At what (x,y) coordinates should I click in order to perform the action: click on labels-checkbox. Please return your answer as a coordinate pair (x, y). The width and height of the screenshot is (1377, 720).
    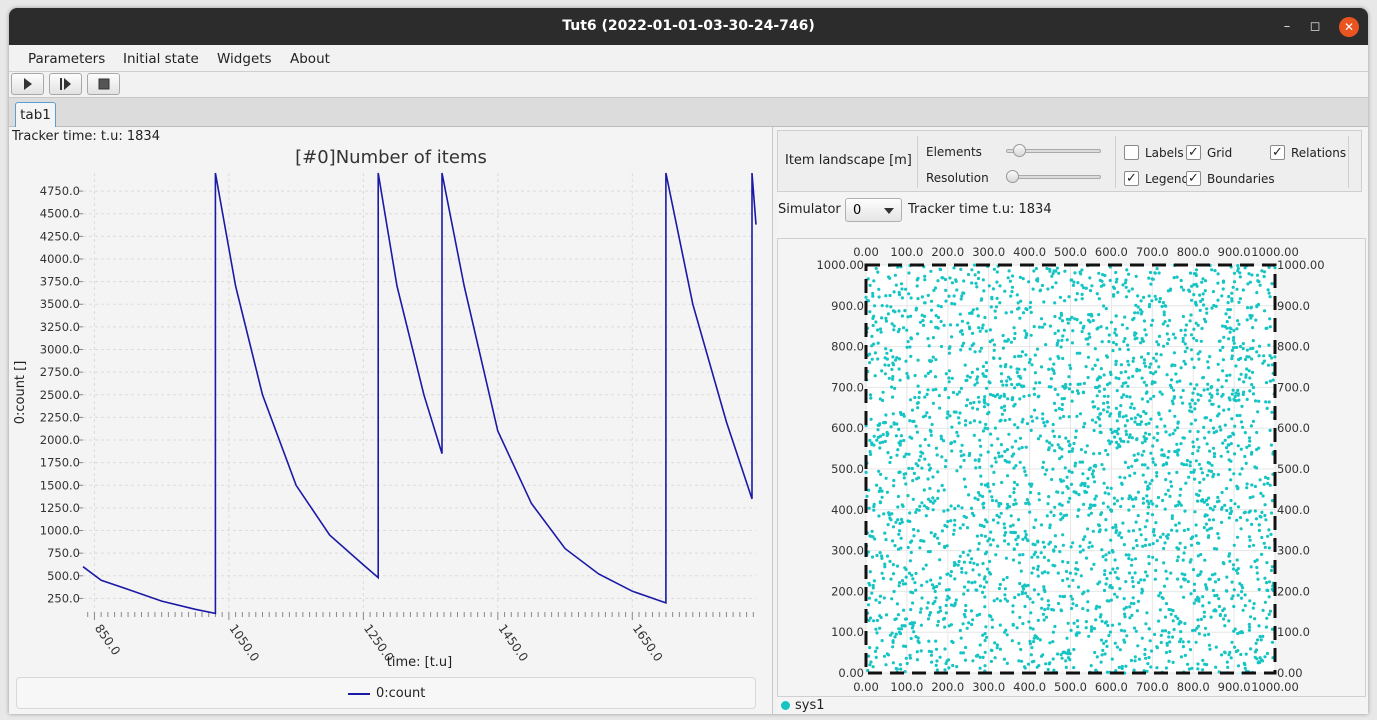
    Looking at the image, I should click on (1131, 152).